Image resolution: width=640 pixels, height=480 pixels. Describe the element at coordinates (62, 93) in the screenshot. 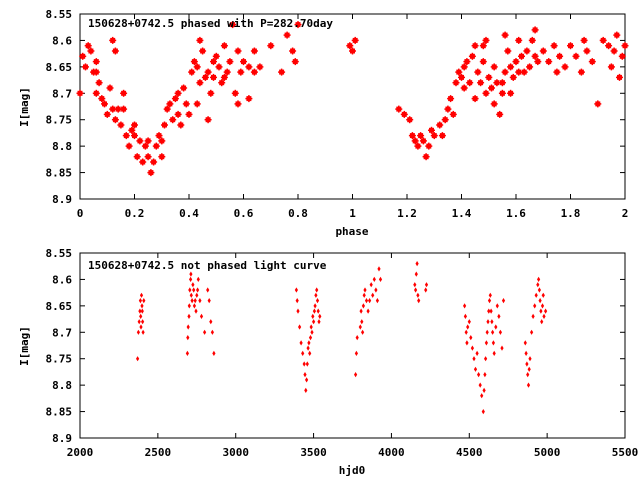

I see `y-tick-label: 8.7` at that location.